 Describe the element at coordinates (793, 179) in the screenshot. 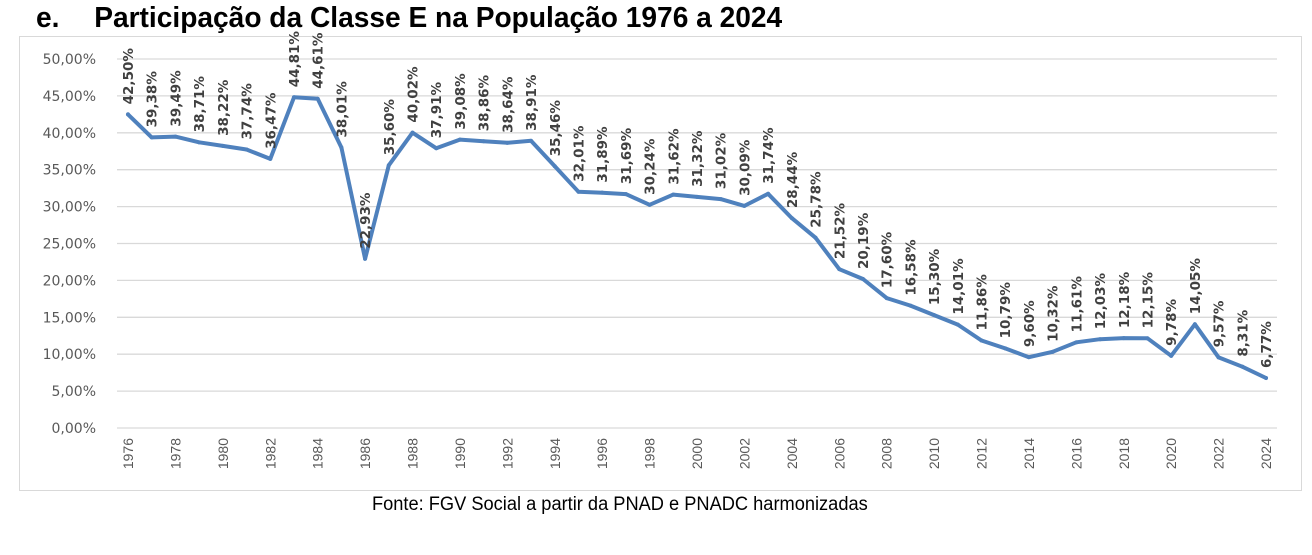

I see `data-label: 28,44%` at that location.